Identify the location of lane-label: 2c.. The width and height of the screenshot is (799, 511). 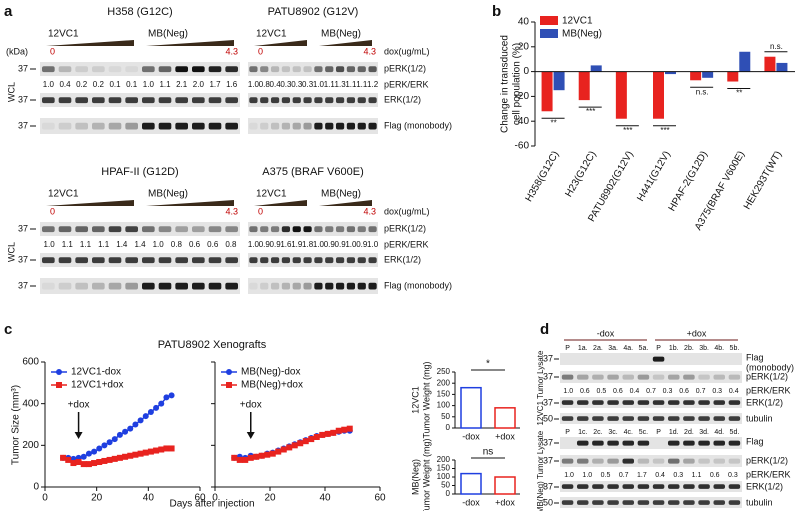
(597, 432).